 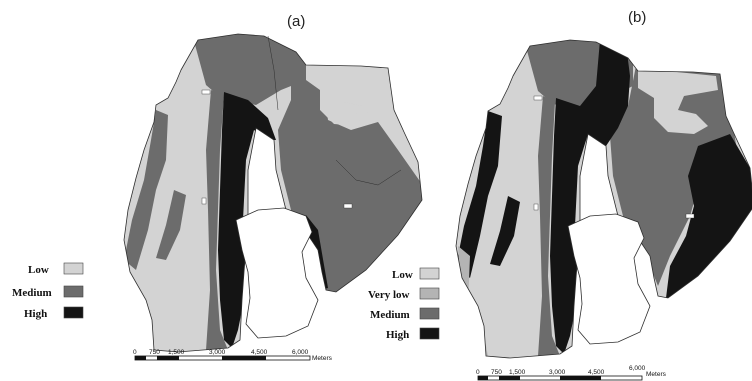 I want to click on map-a-legend-low-swatch, so click(x=73, y=268).